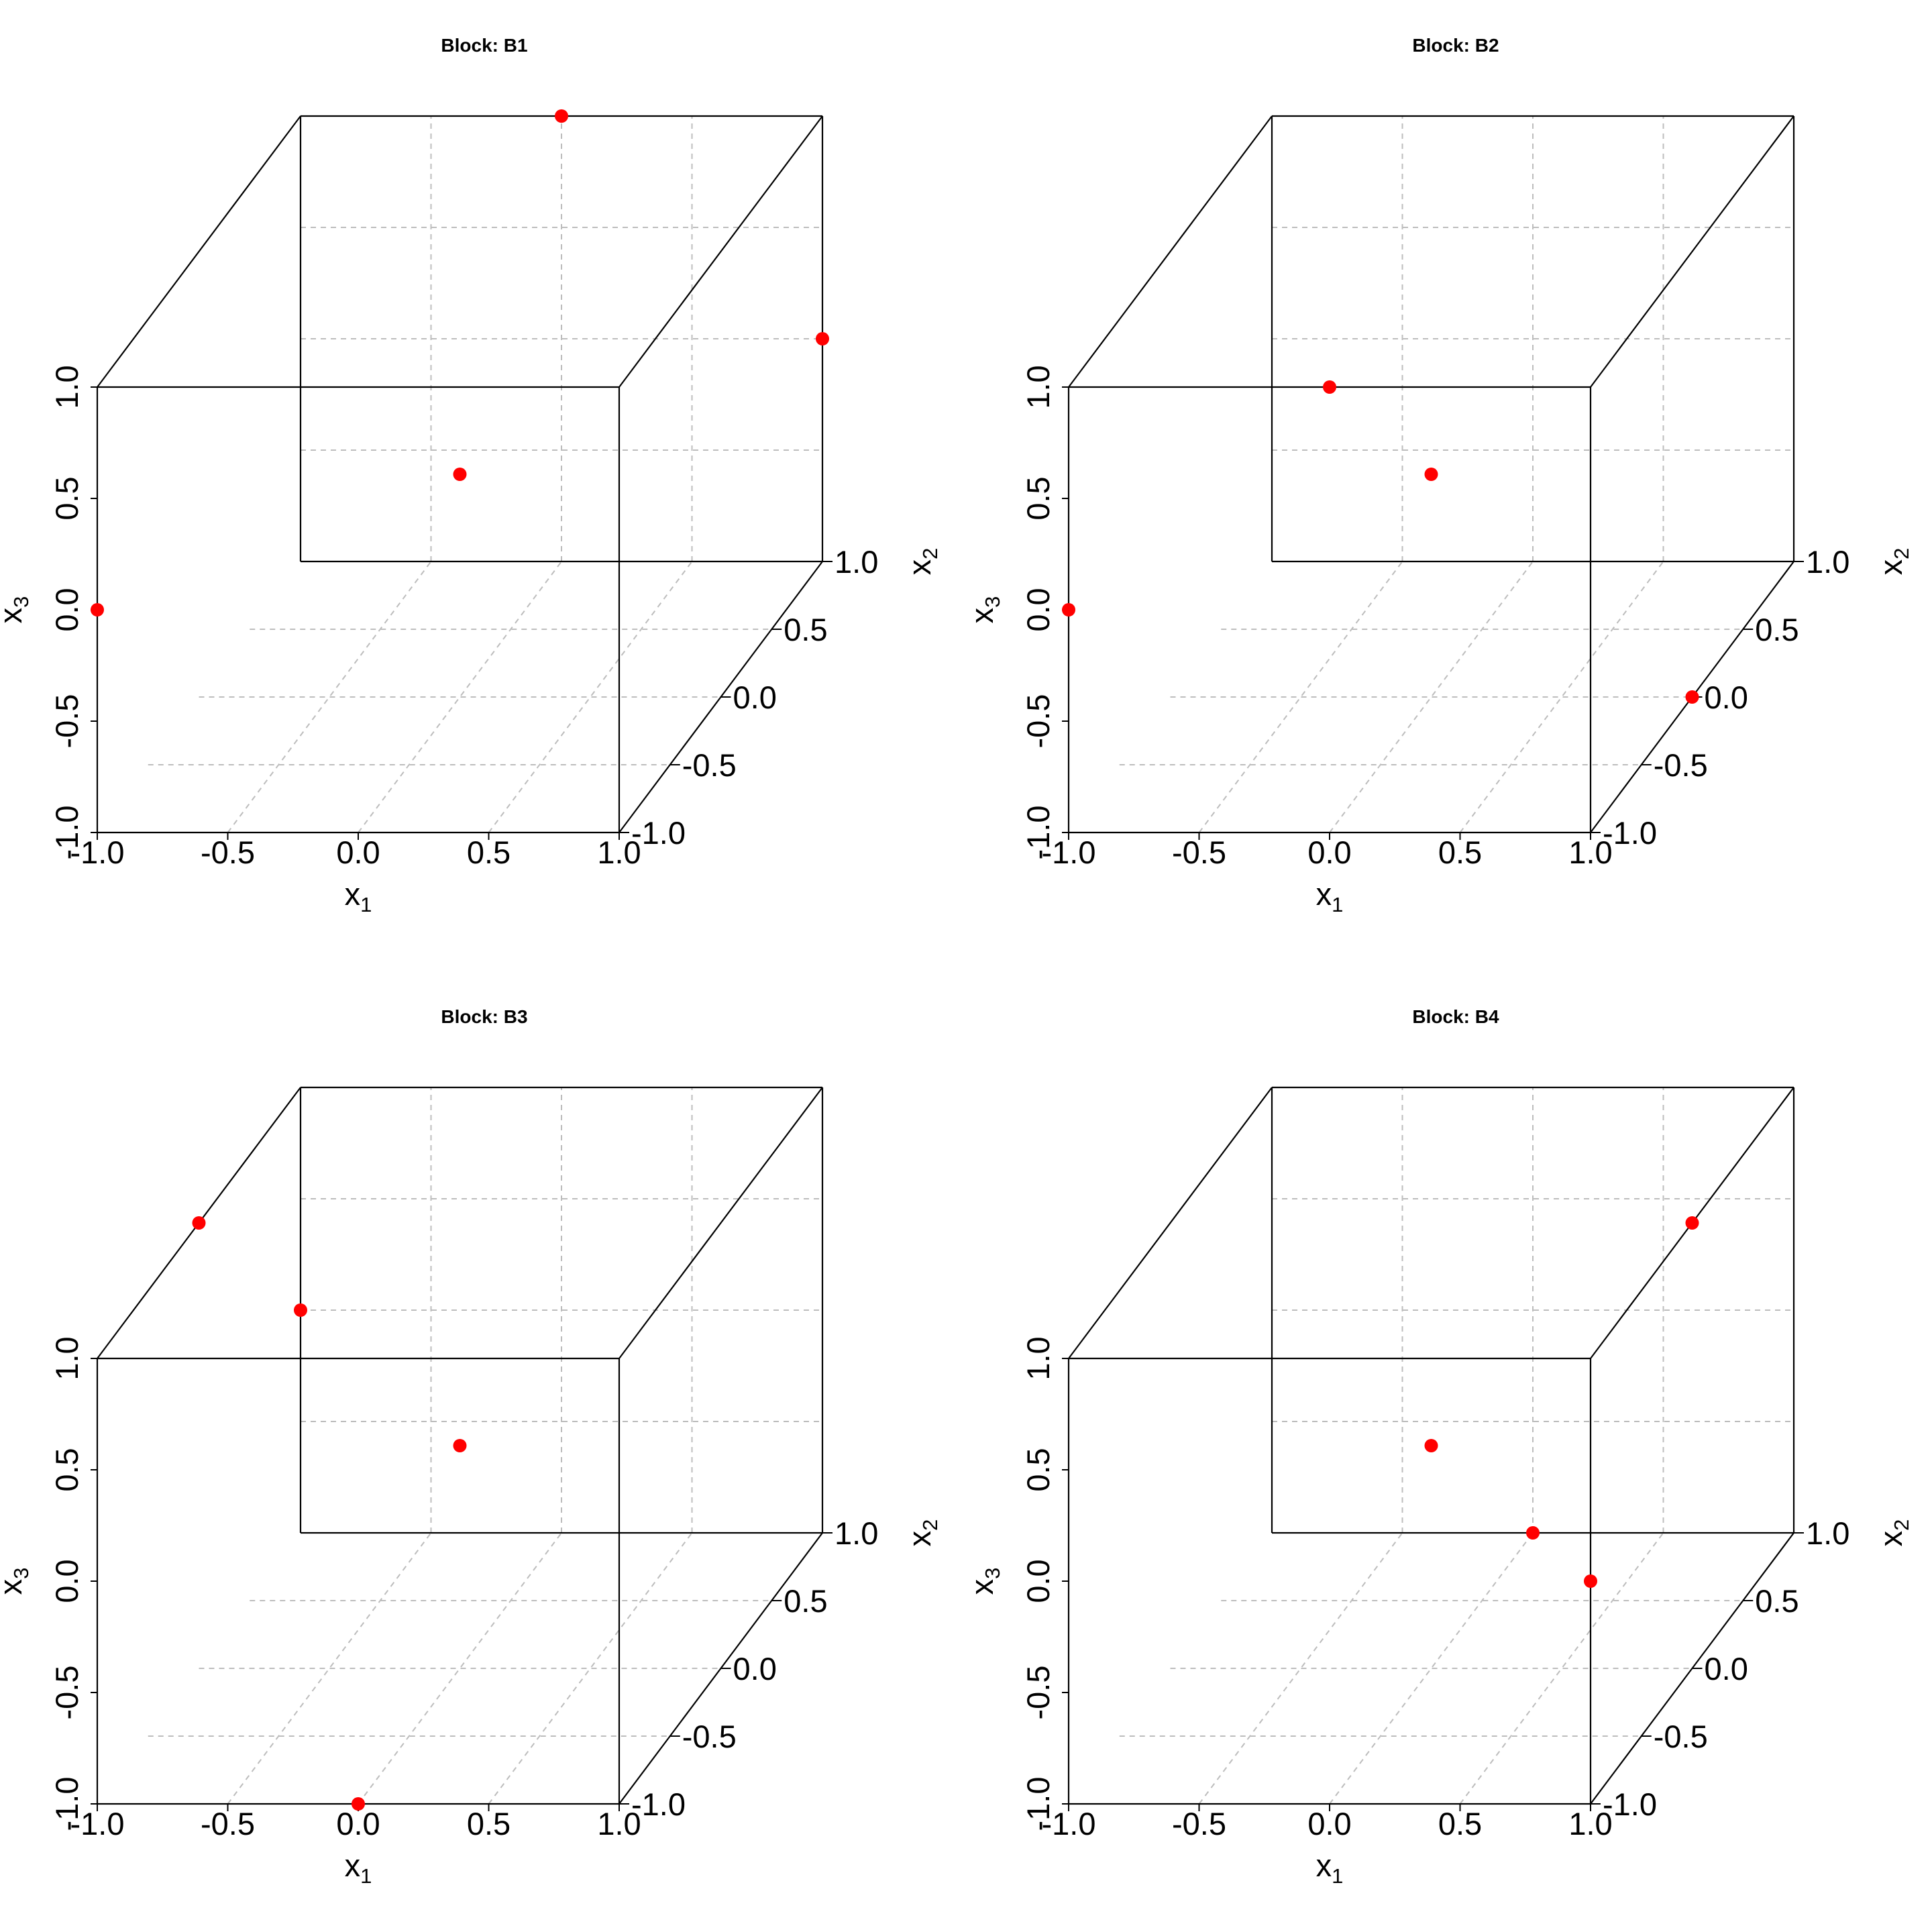 Image resolution: width=1932 pixels, height=1932 pixels. I want to click on panel-title: Block: B2, so click(1455, 45).